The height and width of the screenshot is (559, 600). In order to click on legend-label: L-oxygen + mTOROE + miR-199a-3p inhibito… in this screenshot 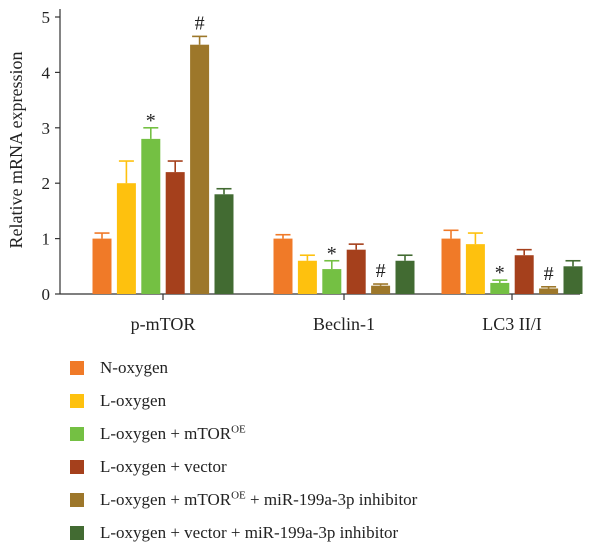, I will do `click(259, 499)`.